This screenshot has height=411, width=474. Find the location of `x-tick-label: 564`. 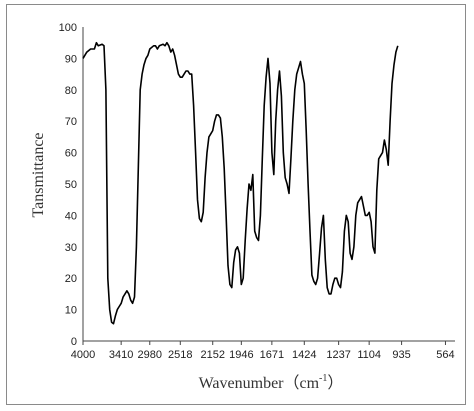

x-tick-label: 564 is located at coordinates (445, 355).